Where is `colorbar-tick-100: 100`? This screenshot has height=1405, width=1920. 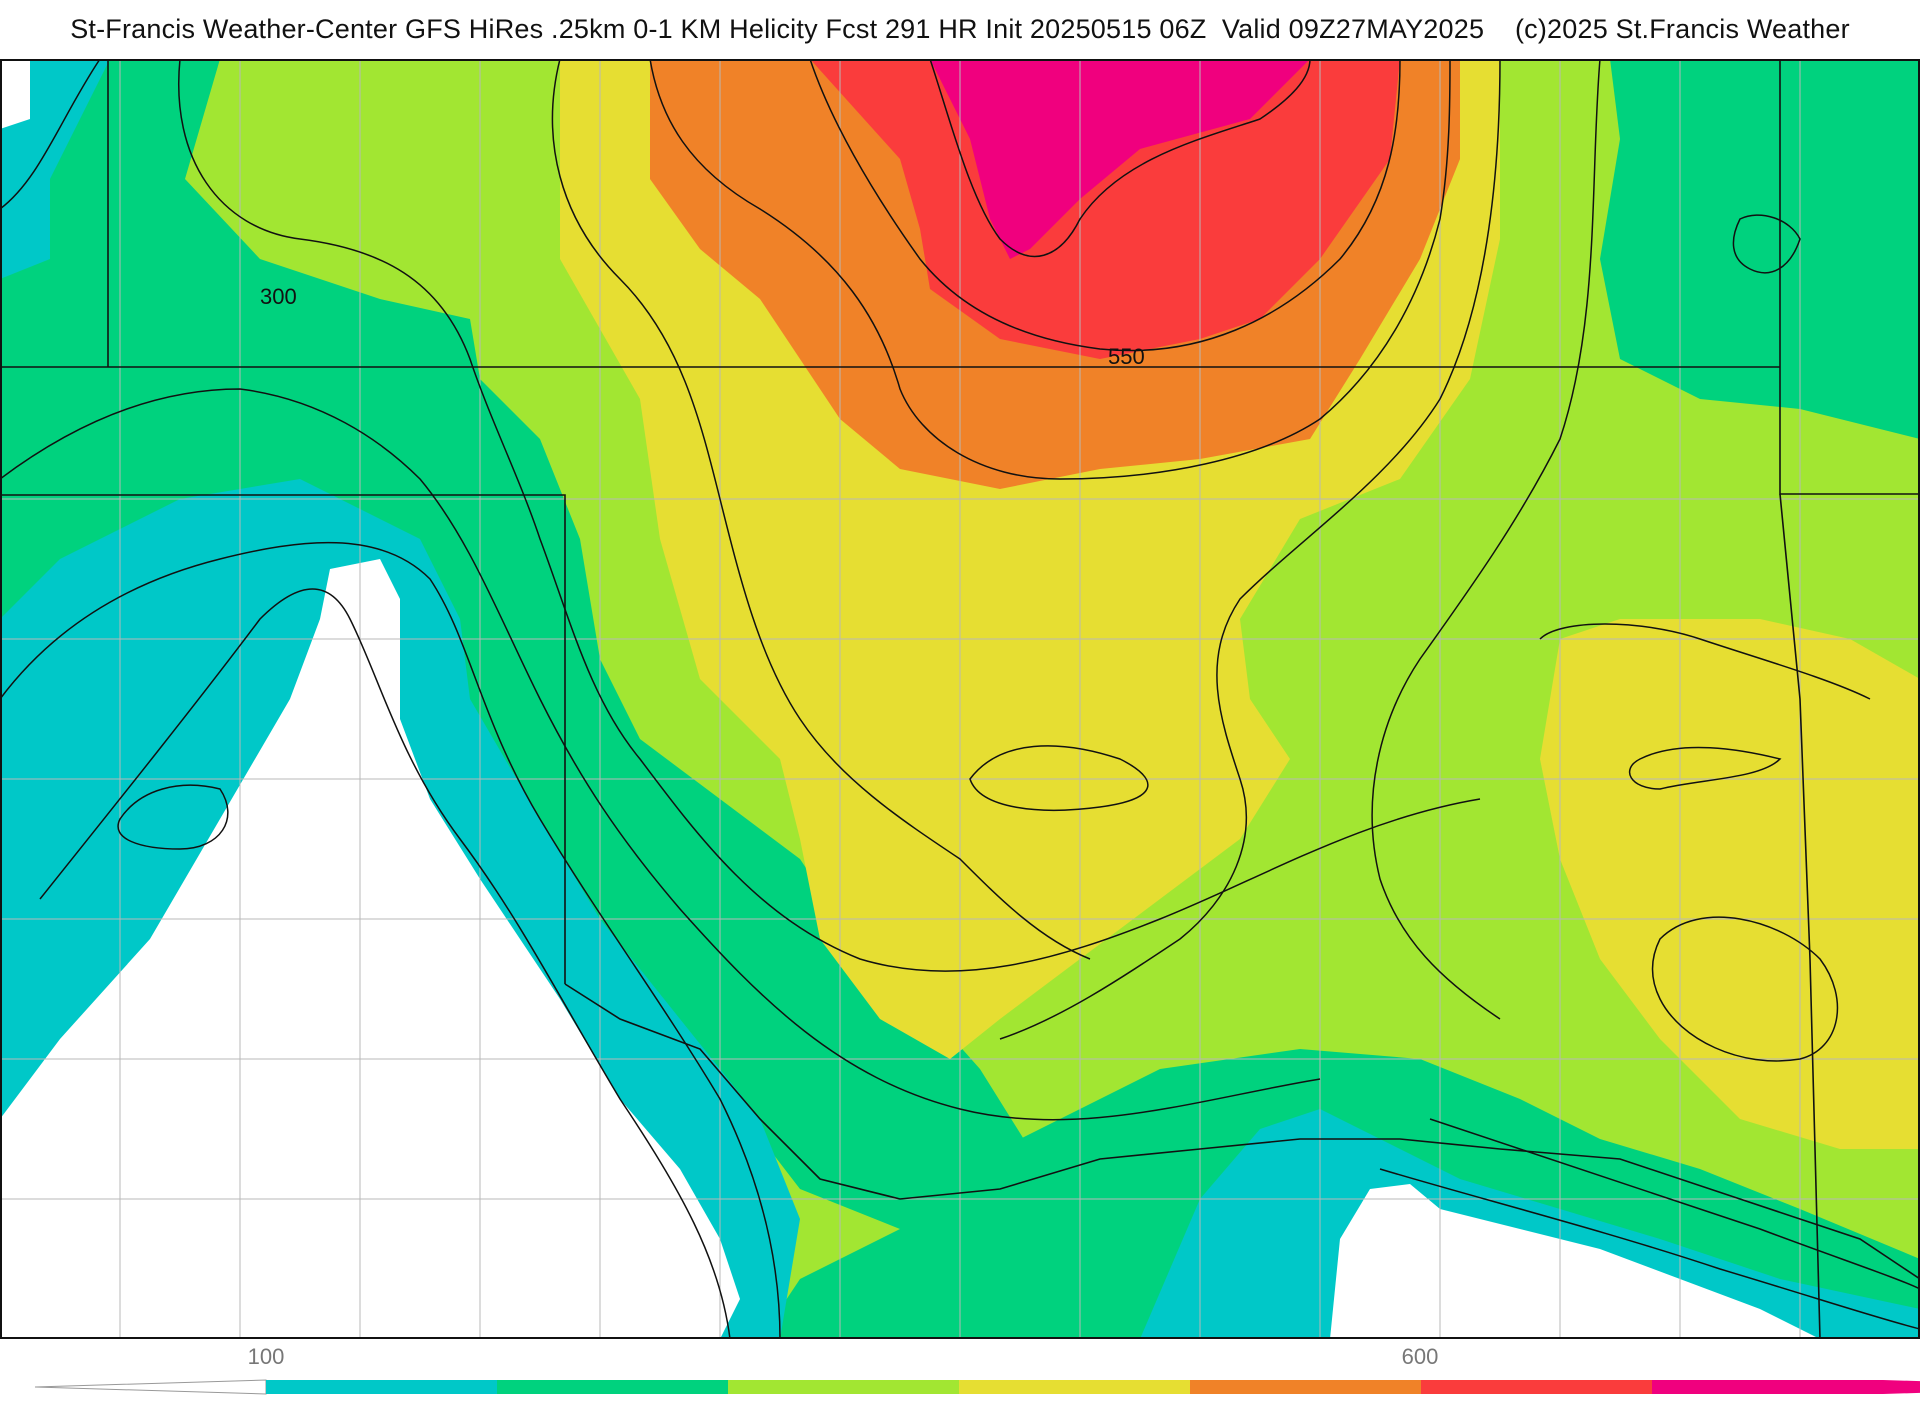 colorbar-tick-100: 100 is located at coordinates (266, 1356).